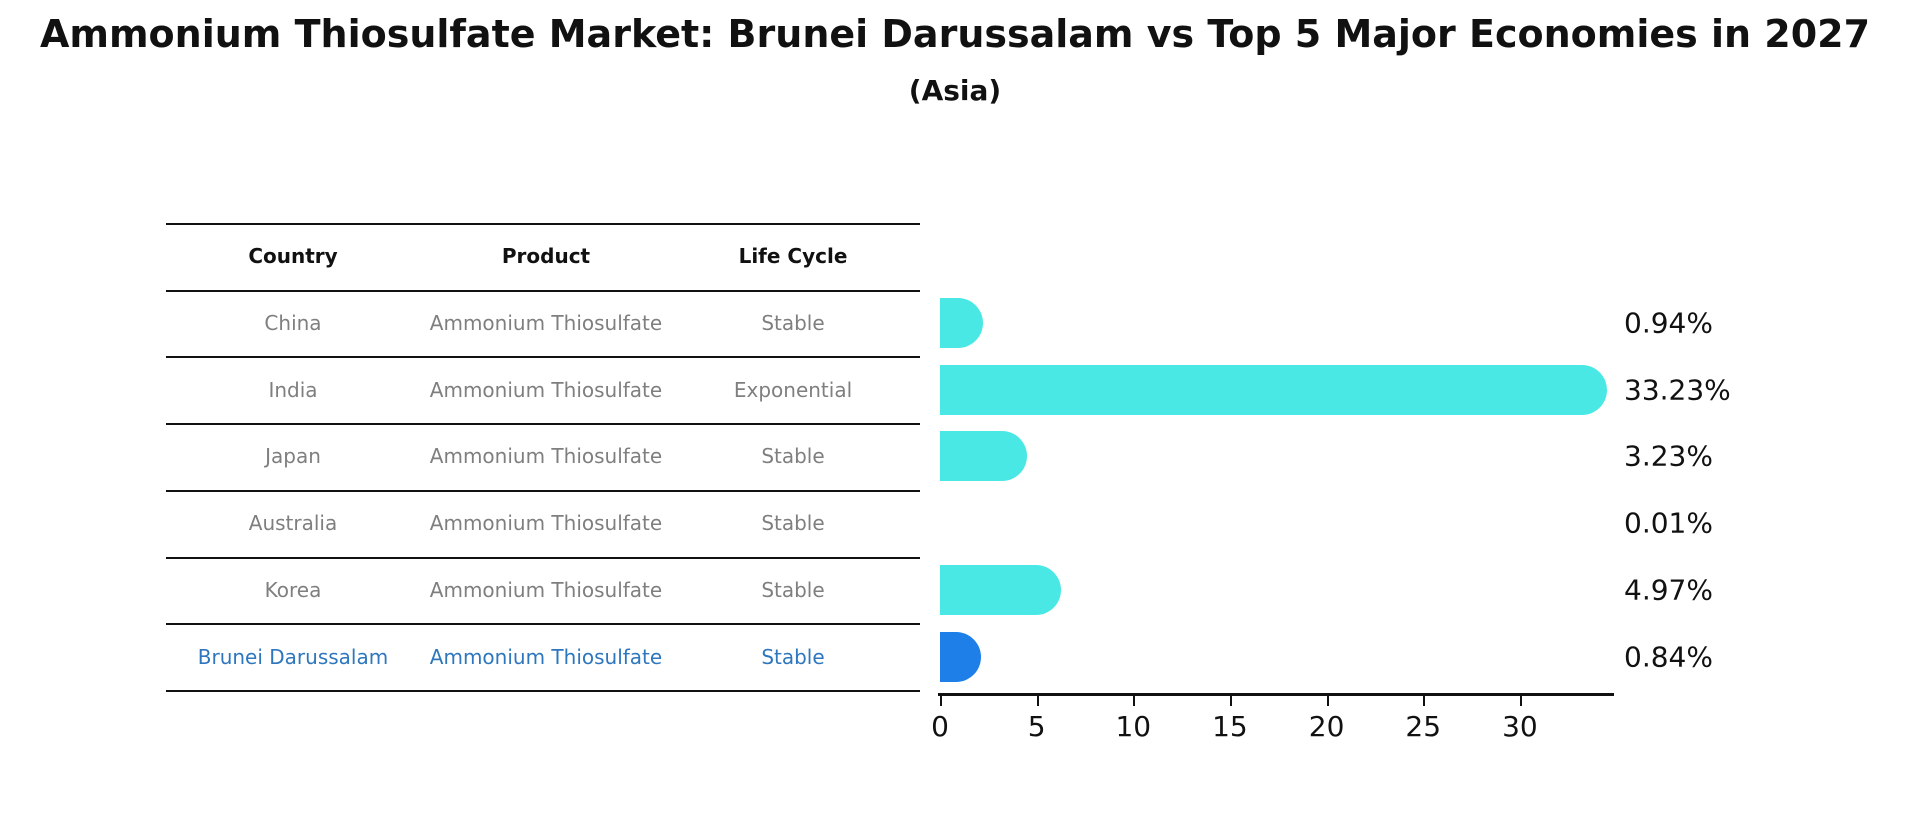  What do you see at coordinates (293, 389) in the screenshot?
I see `table-cell-country-india: India` at bounding box center [293, 389].